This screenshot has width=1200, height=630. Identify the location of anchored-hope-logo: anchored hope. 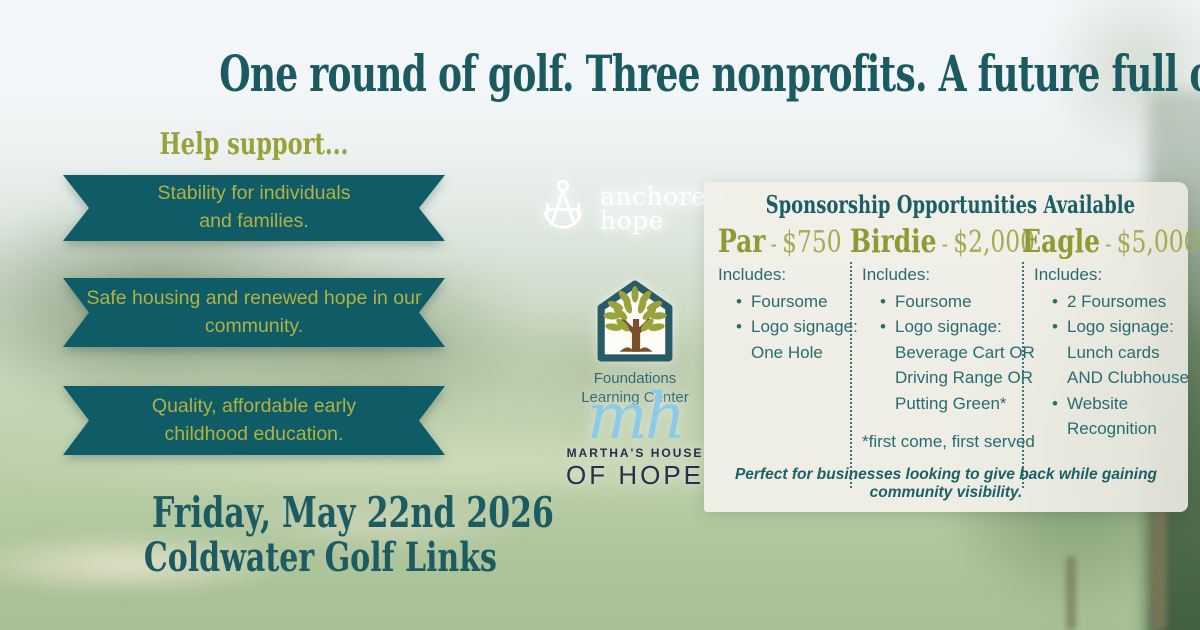
(629, 209).